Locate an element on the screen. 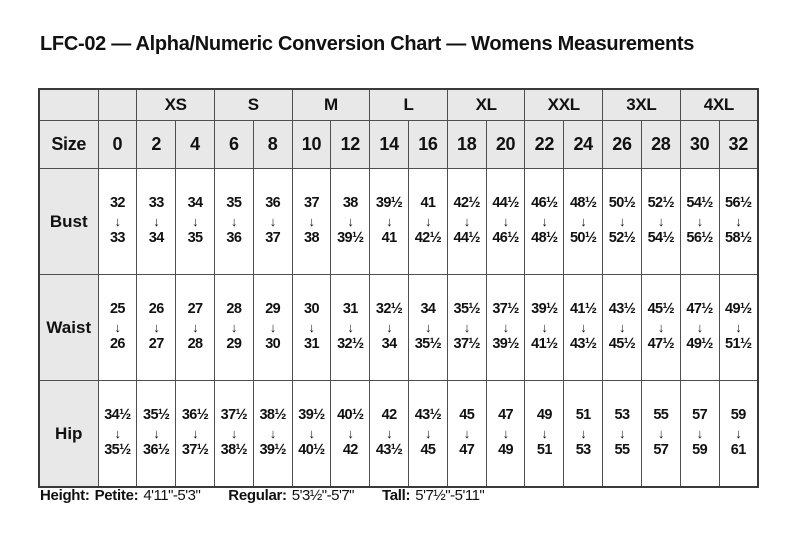  range-from: 35 is located at coordinates (234, 202).